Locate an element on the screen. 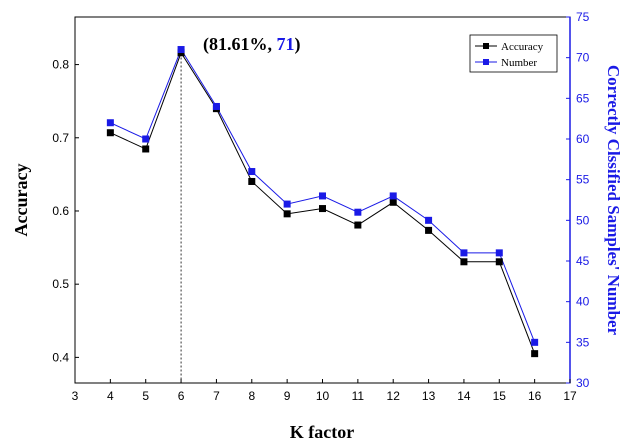 The height and width of the screenshot is (444, 629). x-axis: 3 4 5 6 7 8 9 10 11 12 13 14 15 16 17 is located at coordinates (324, 391).